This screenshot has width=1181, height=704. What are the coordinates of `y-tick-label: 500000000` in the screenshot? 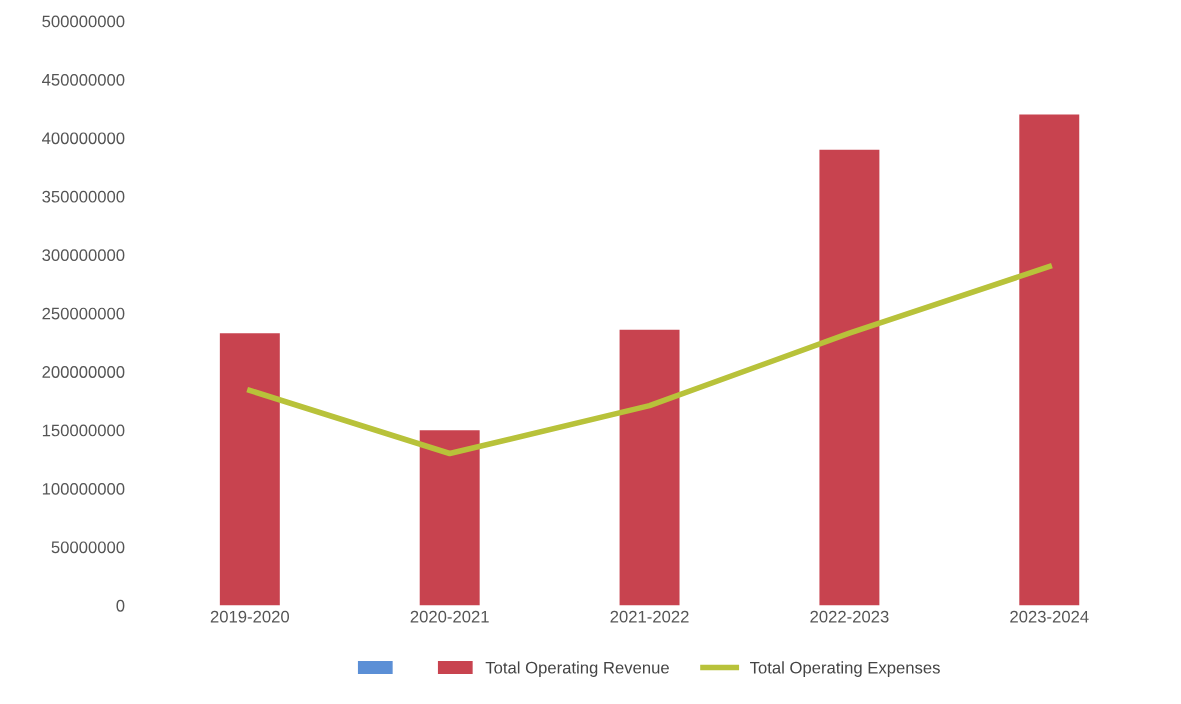 It's located at (83, 21).